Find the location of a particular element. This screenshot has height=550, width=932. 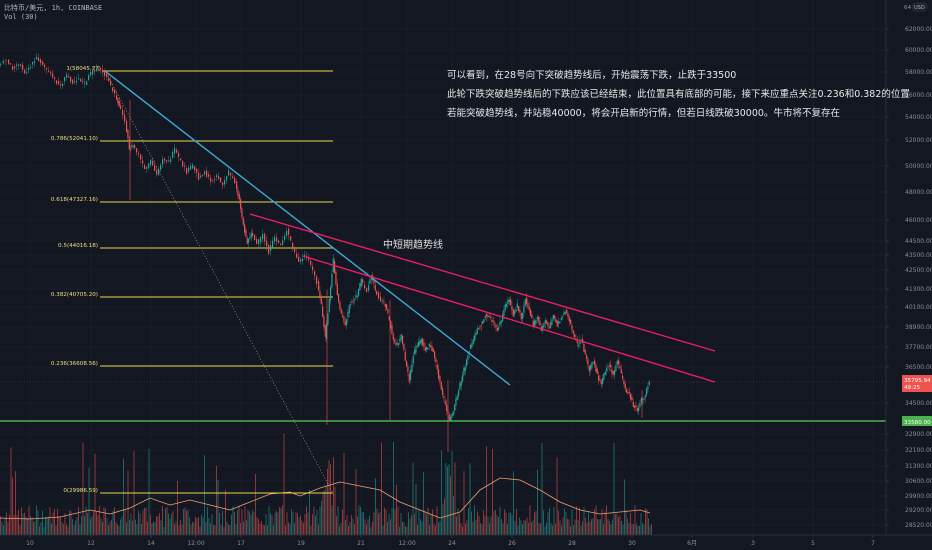

time-axis: 10 12 14 12:00 17 19 21 12:00 24 26 28 30 6月 3 5 7 is located at coordinates (450, 541).